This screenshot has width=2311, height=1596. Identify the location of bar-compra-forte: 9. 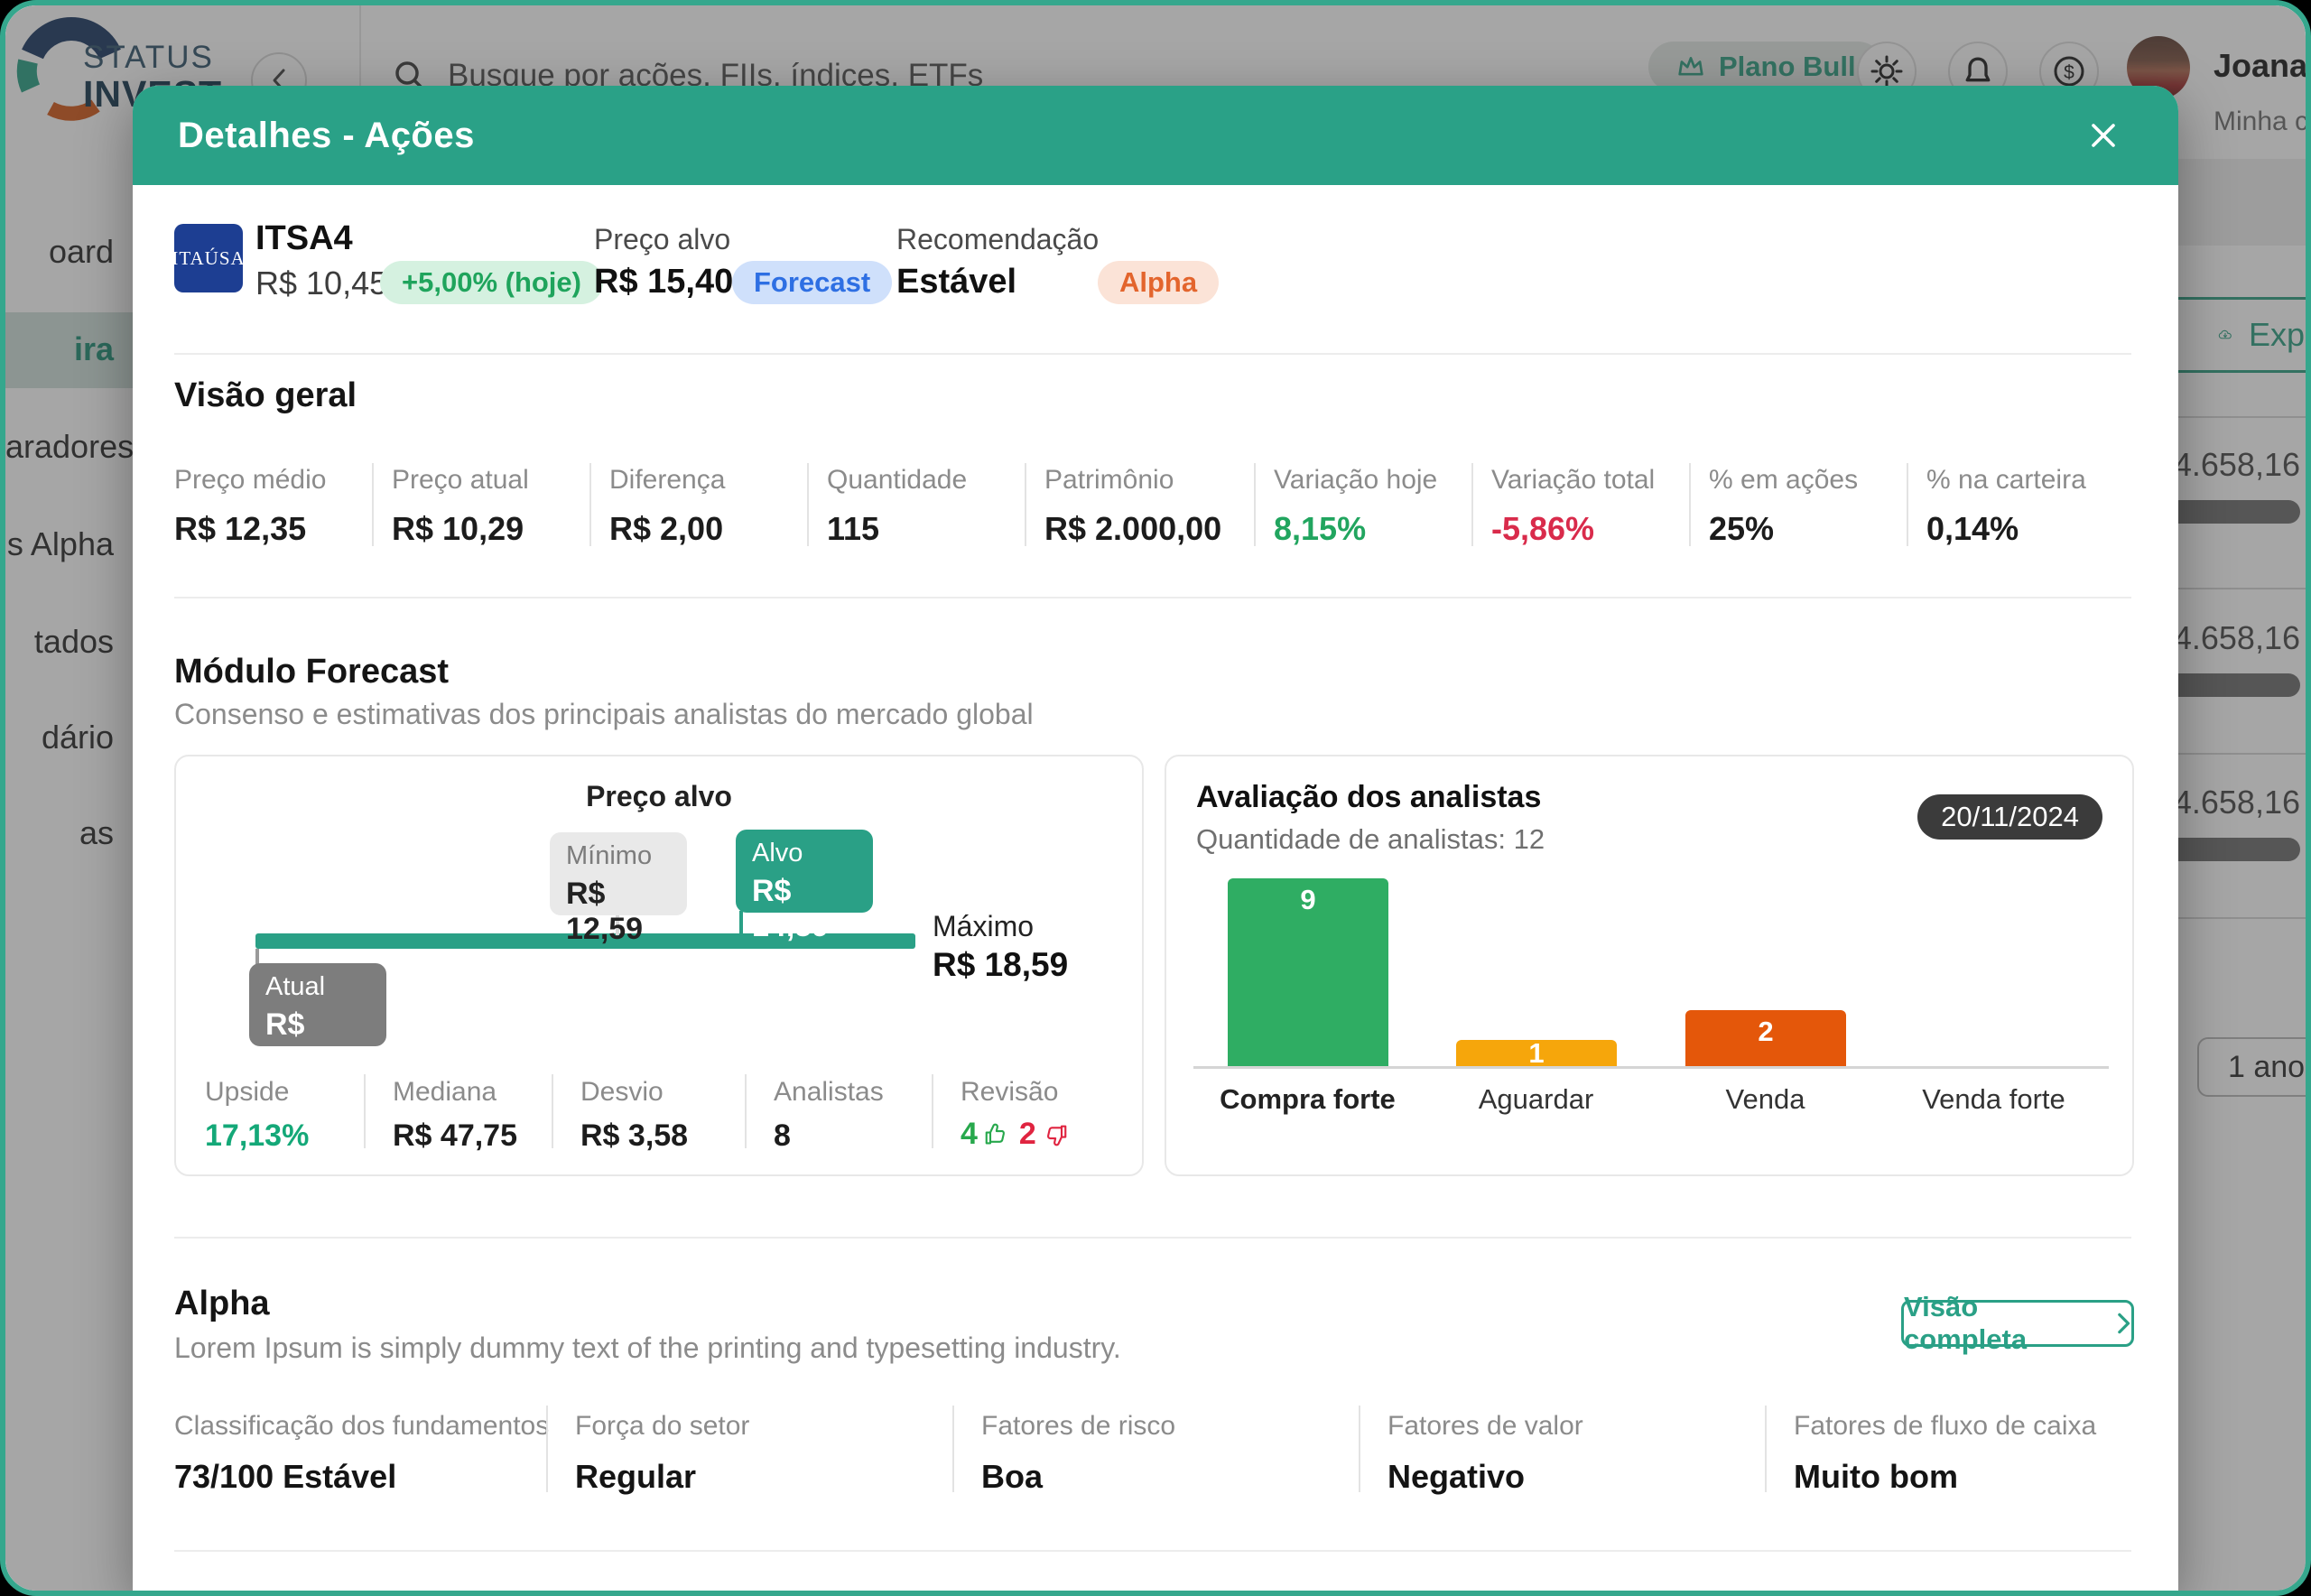
(1308, 972).